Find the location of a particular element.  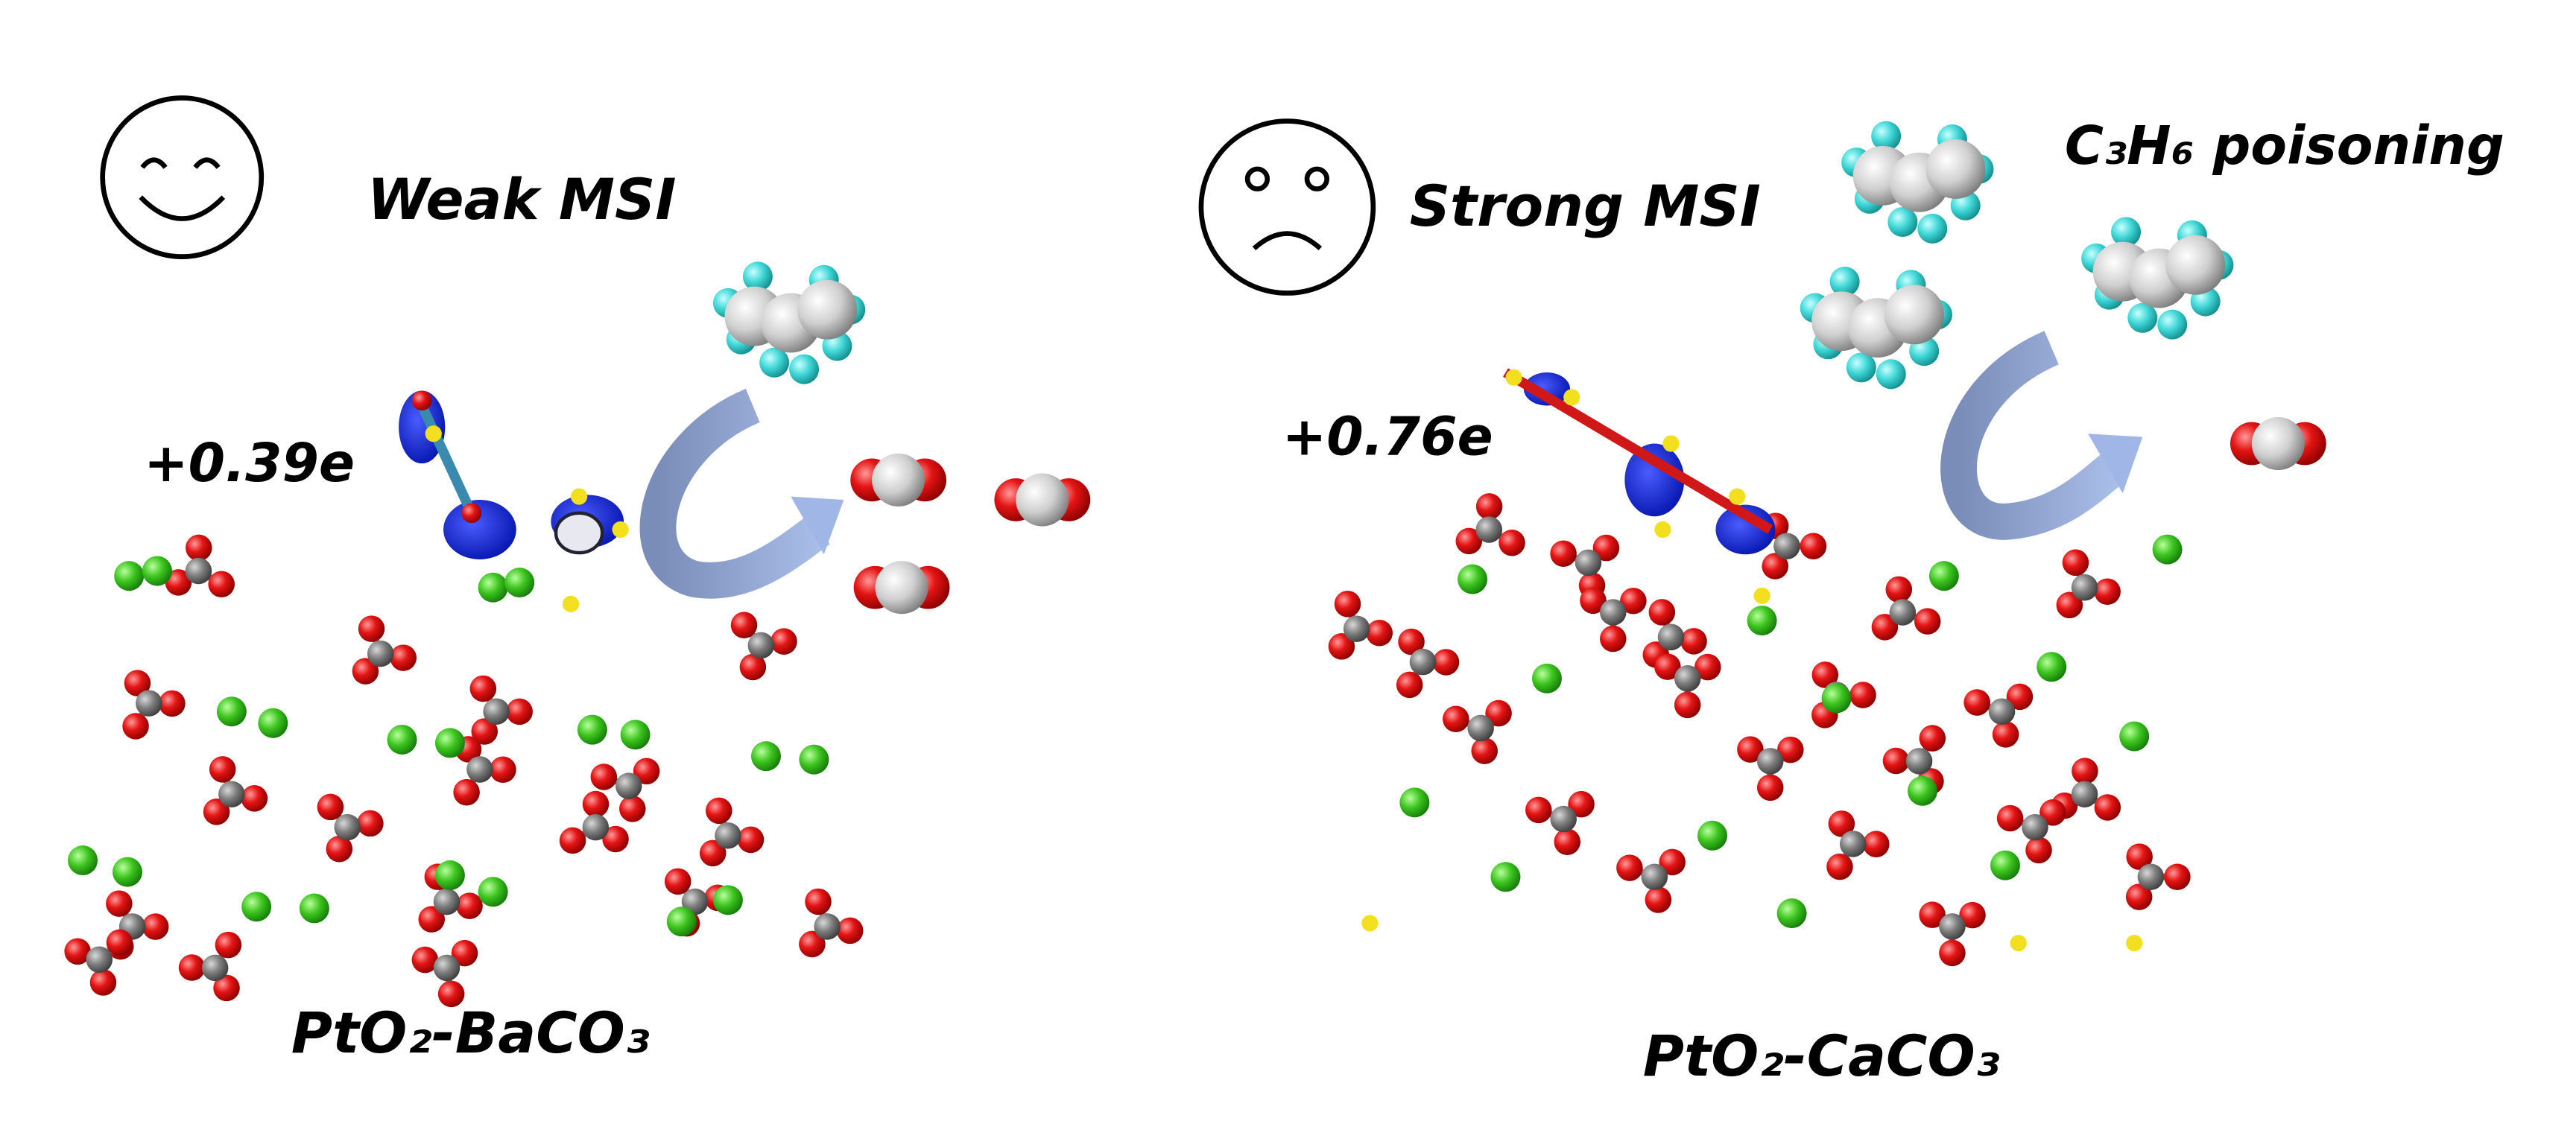

panel-title: Strong MSI is located at coordinates (1585, 206).